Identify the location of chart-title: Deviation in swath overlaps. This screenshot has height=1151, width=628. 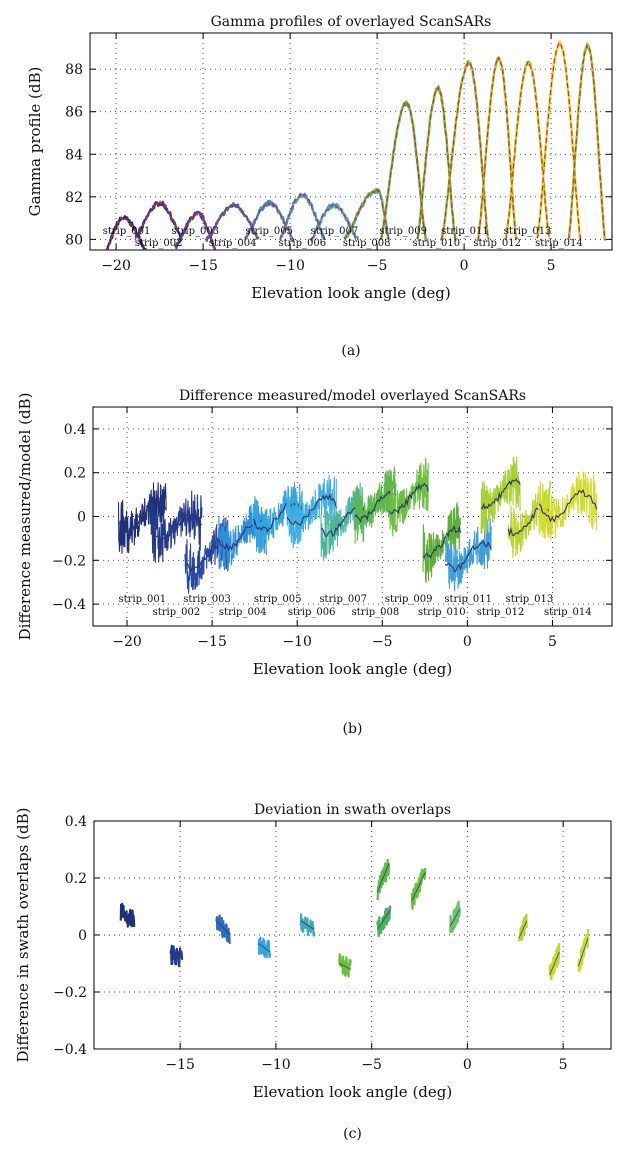
(352, 810).